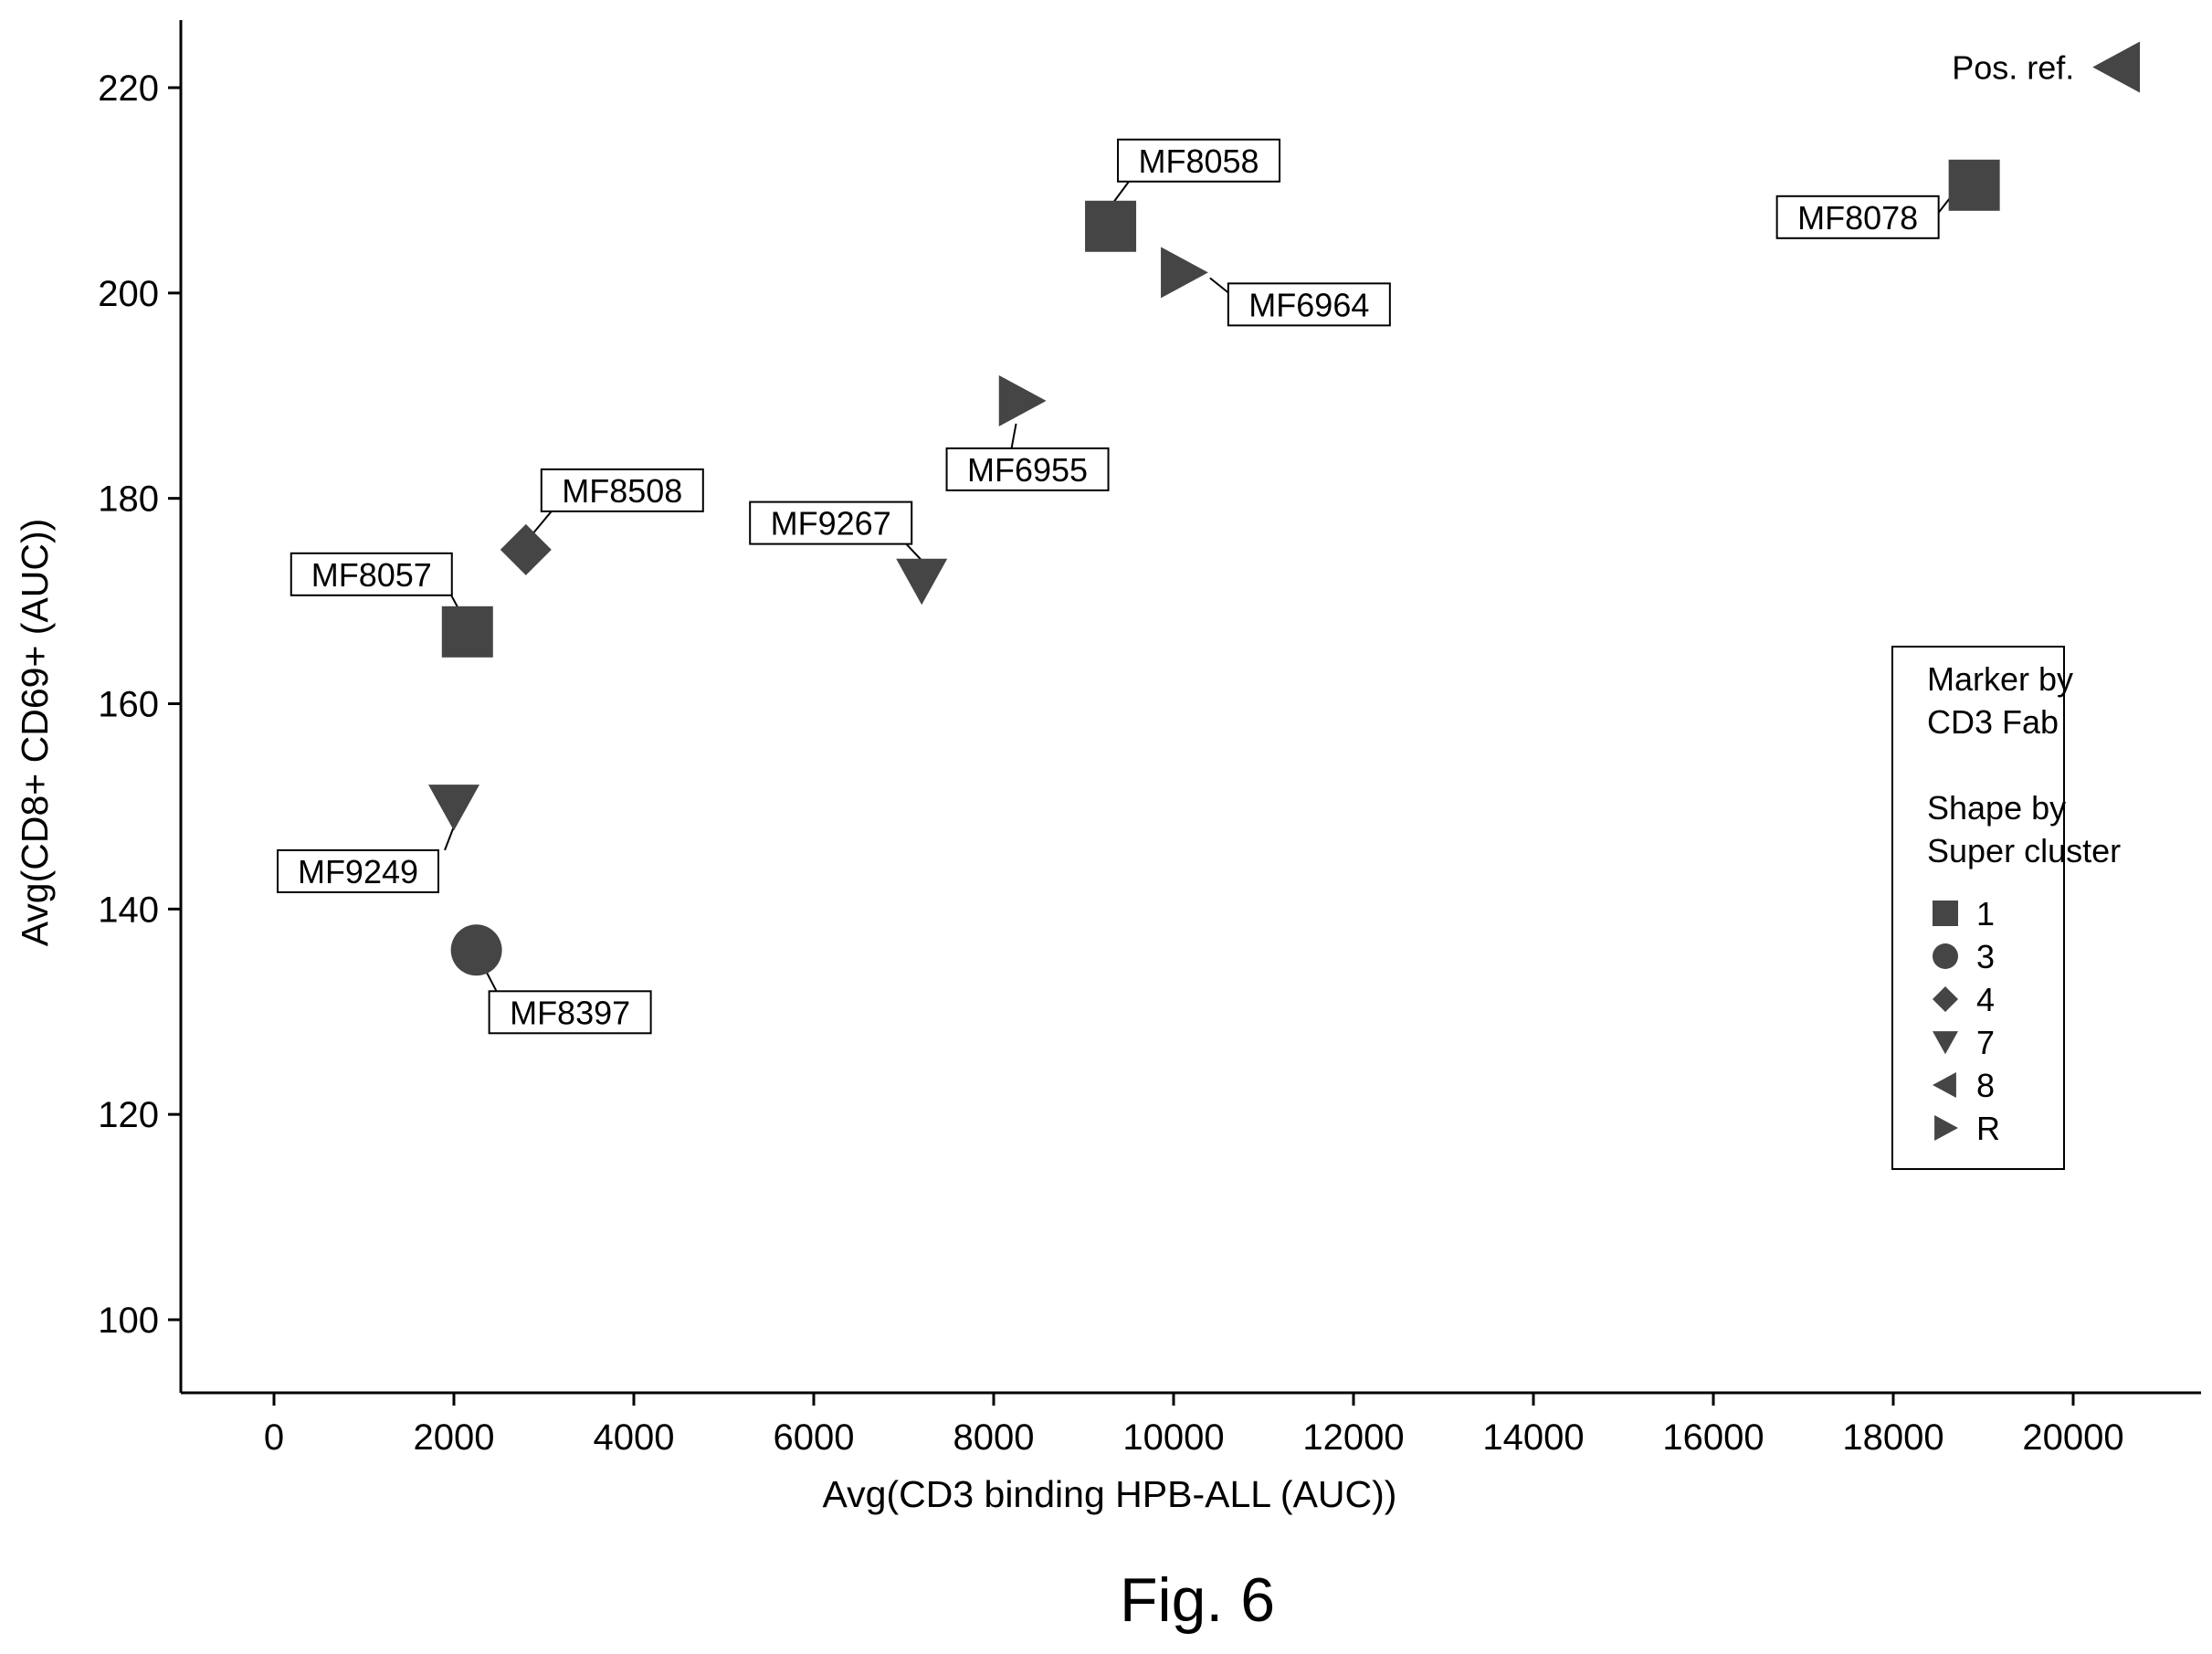 The width and height of the screenshot is (2212, 1654). Describe the element at coordinates (274, 1437) in the screenshot. I see `x-tick-label: 0` at that location.